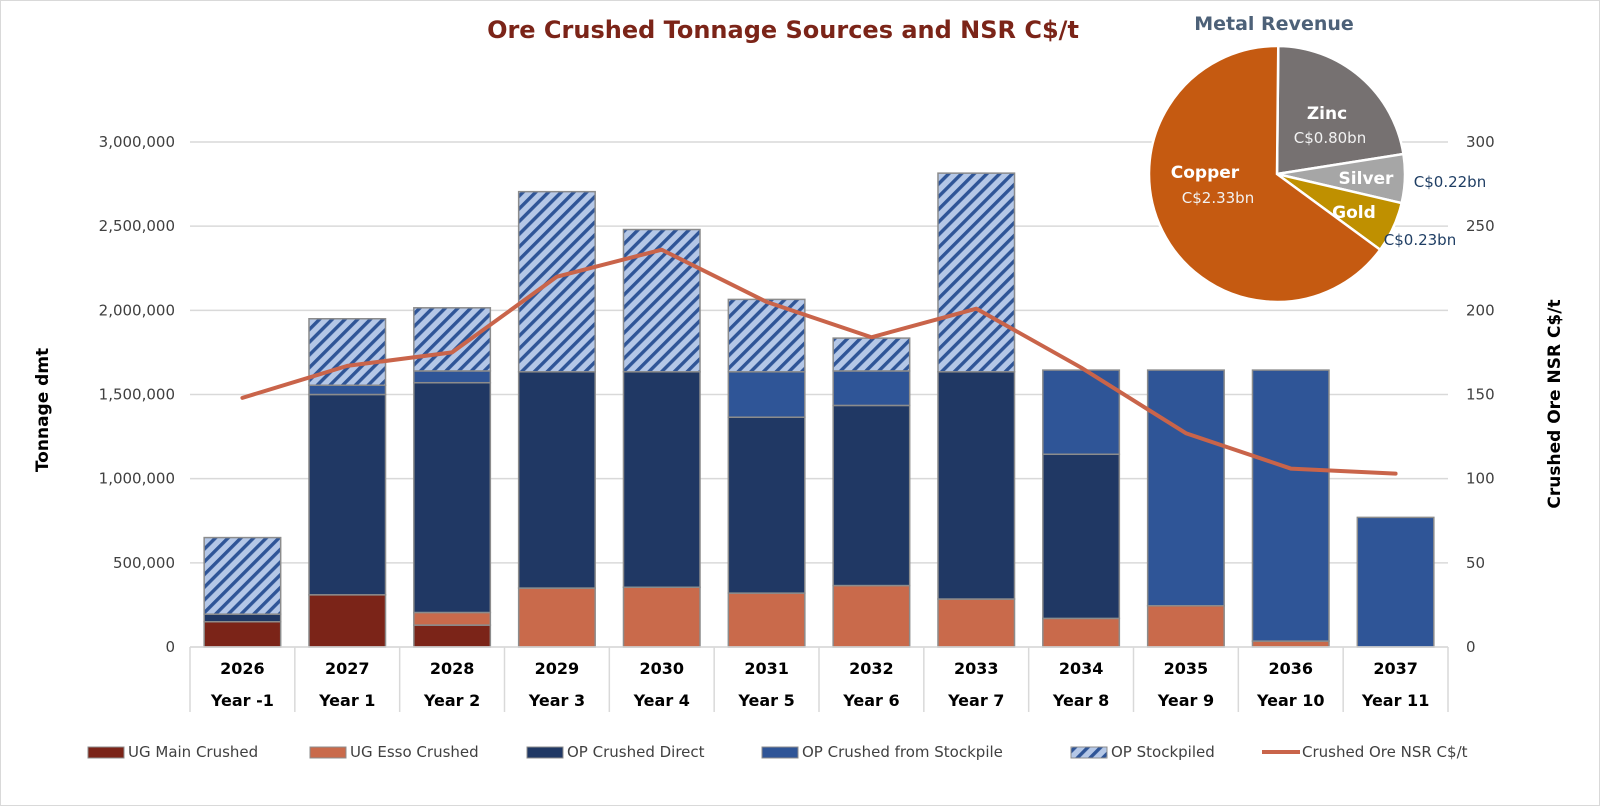  I want to click on category-period-label: Year 9, so click(1185, 700).